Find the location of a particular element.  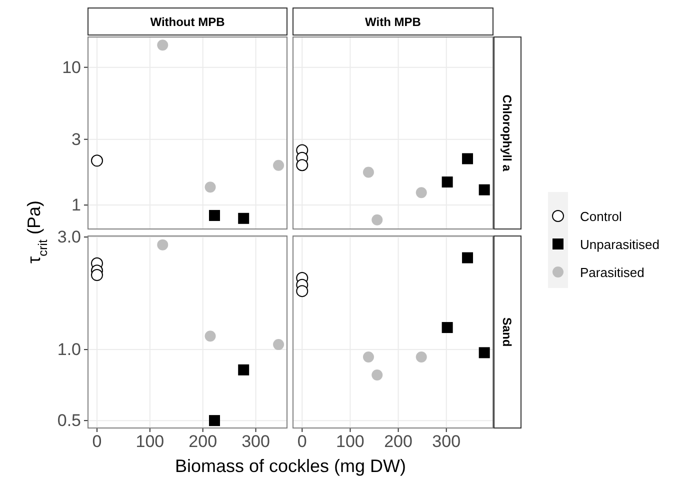

y-tick-label: 10 is located at coordinates (71, 67).